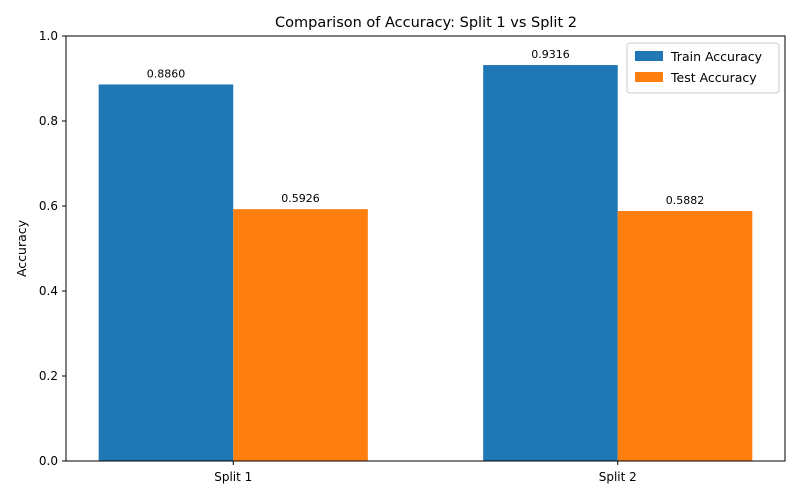  I want to click on y-tick-label: 0.4, so click(48, 291).